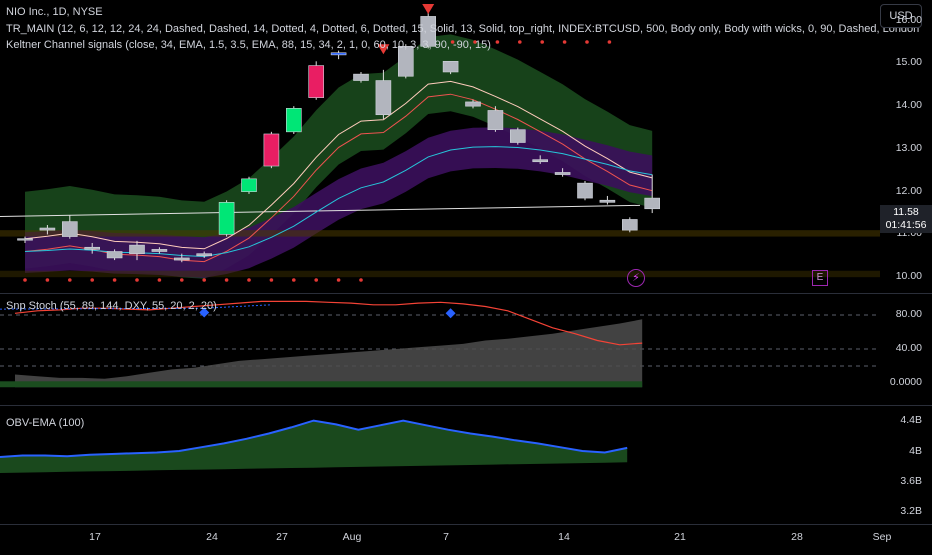 This screenshot has height=555, width=932. What do you see at coordinates (45, 423) in the screenshot?
I see `obv-pane-title: OBV-EMA (100)` at bounding box center [45, 423].